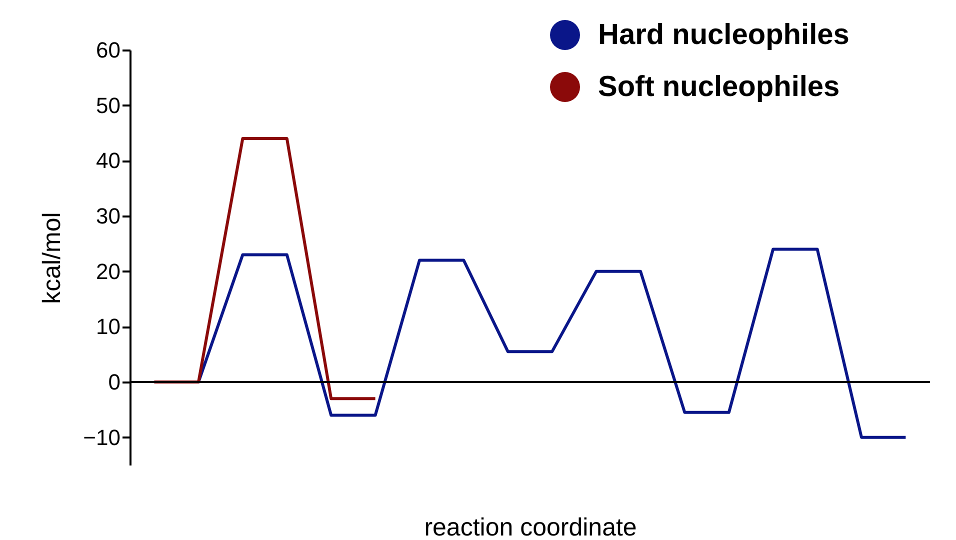 This screenshot has width=956, height=540. I want to click on y-tick-label: 10, so click(108, 327).